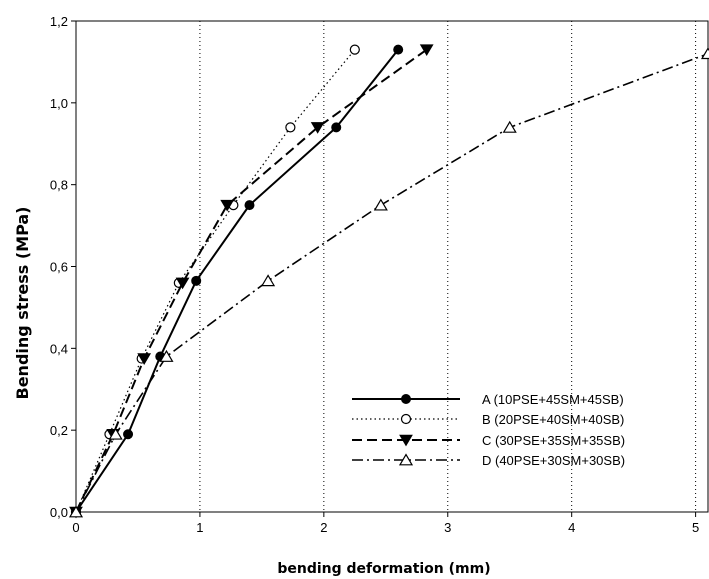  I want to click on legend-item: A (10PSE+45SM+45SB), so click(488, 399).